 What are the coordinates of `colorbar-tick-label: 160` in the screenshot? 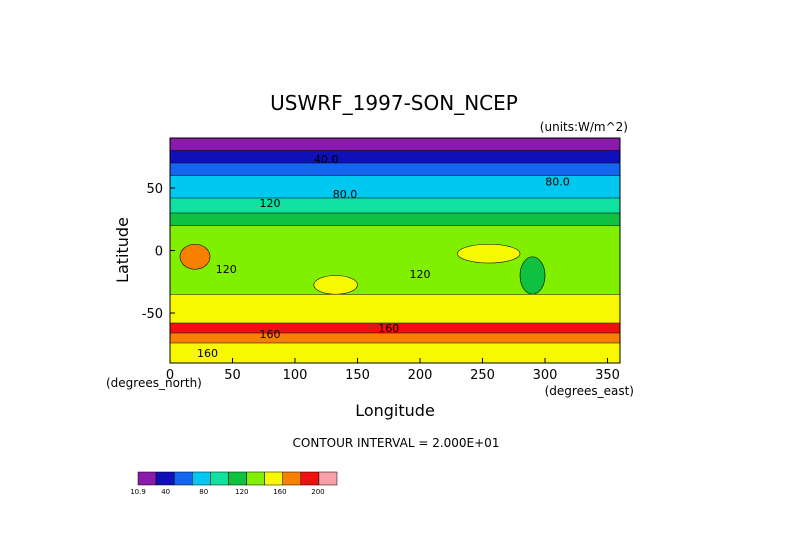 It's located at (279, 492).